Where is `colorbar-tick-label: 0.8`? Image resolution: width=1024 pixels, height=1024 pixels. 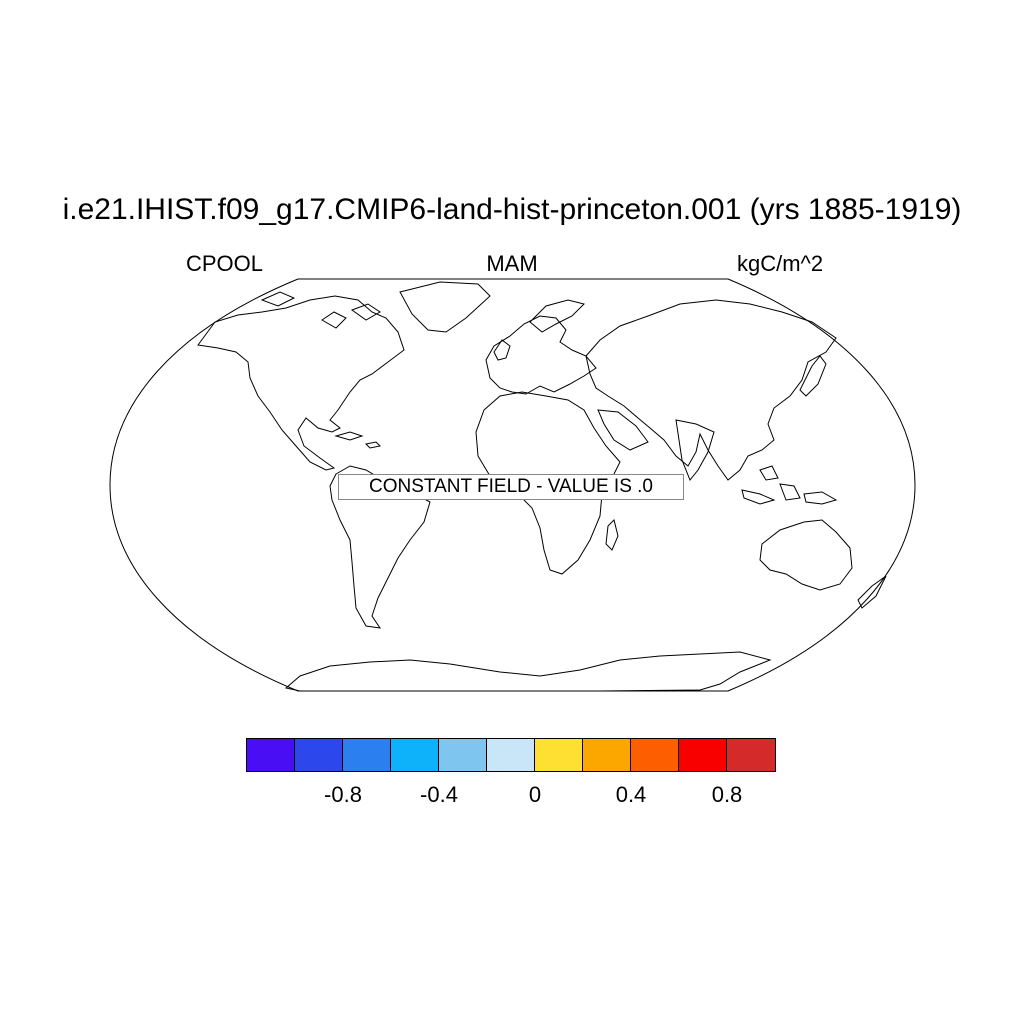 colorbar-tick-label: 0.8 is located at coordinates (727, 794).